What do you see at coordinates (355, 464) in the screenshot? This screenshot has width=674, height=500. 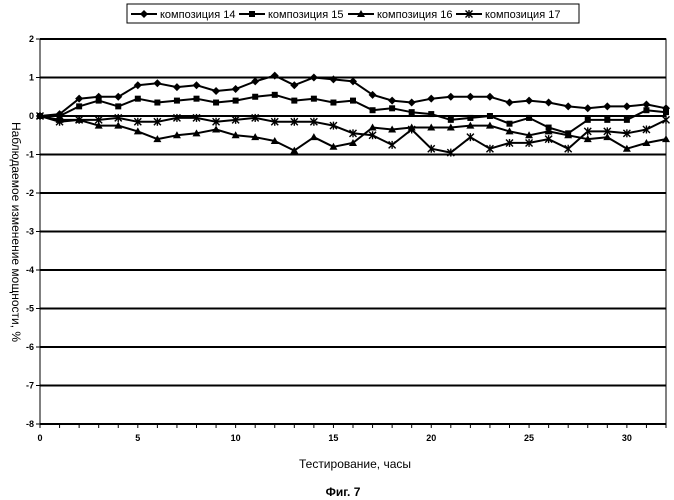 I see `x-axis-label: Тестирование, часы` at bounding box center [355, 464].